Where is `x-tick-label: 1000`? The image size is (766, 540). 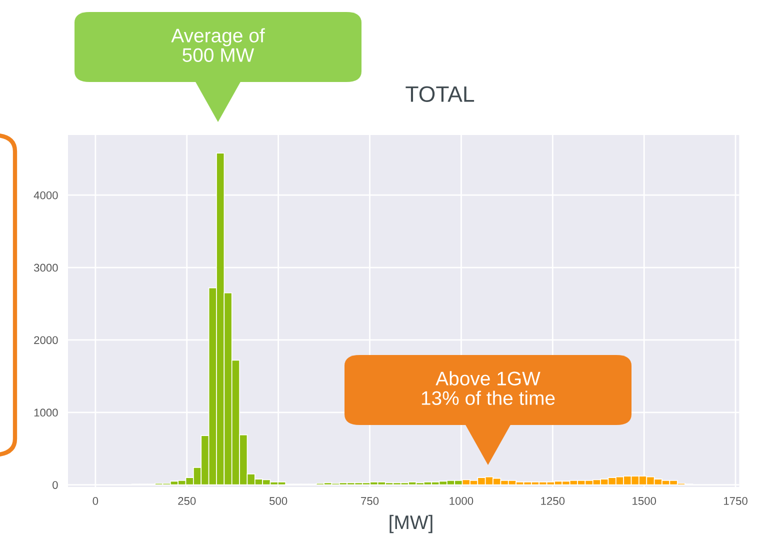 x-tick-label: 1000 is located at coordinates (462, 501).